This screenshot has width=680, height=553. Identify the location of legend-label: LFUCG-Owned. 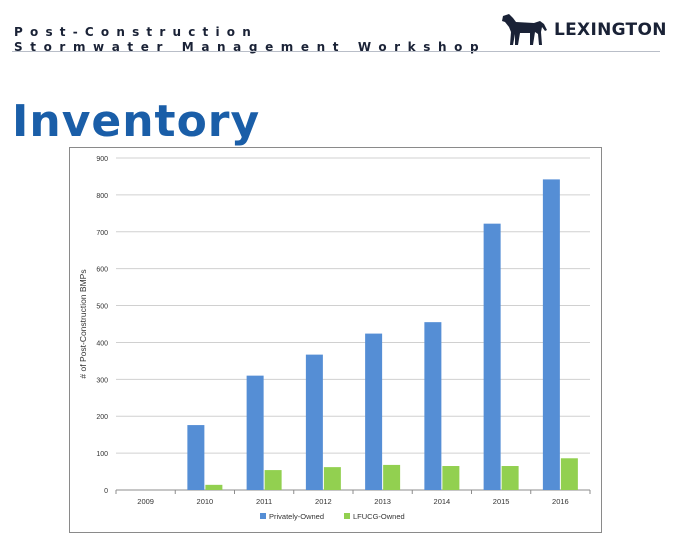
(379, 516).